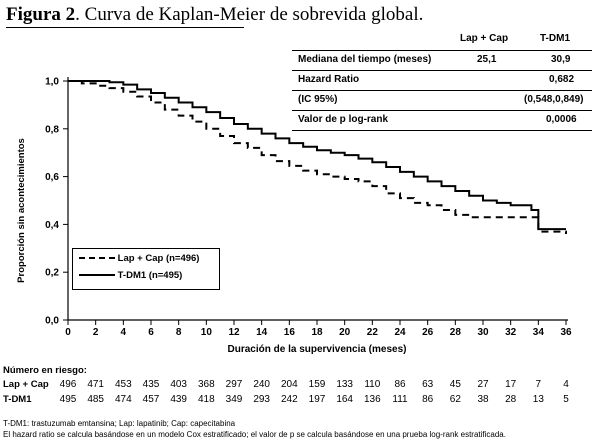 This screenshot has width=600, height=446. Describe the element at coordinates (345, 332) in the screenshot. I see `x-tick-label: 20` at that location.